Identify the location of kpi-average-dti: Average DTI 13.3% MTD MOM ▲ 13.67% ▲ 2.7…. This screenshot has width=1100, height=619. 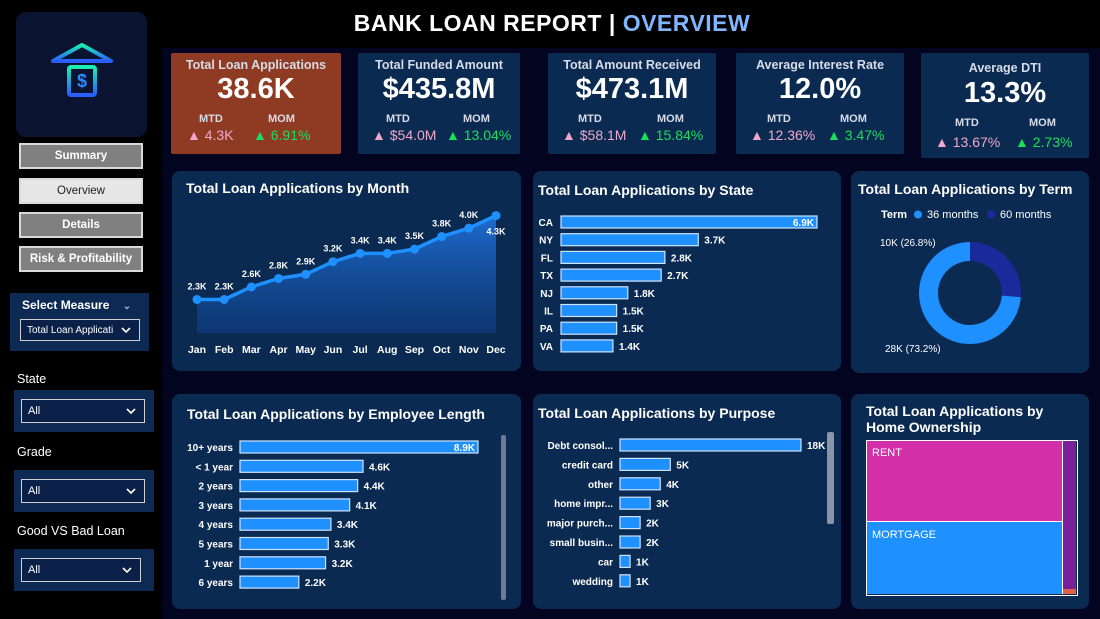
(1005, 105).